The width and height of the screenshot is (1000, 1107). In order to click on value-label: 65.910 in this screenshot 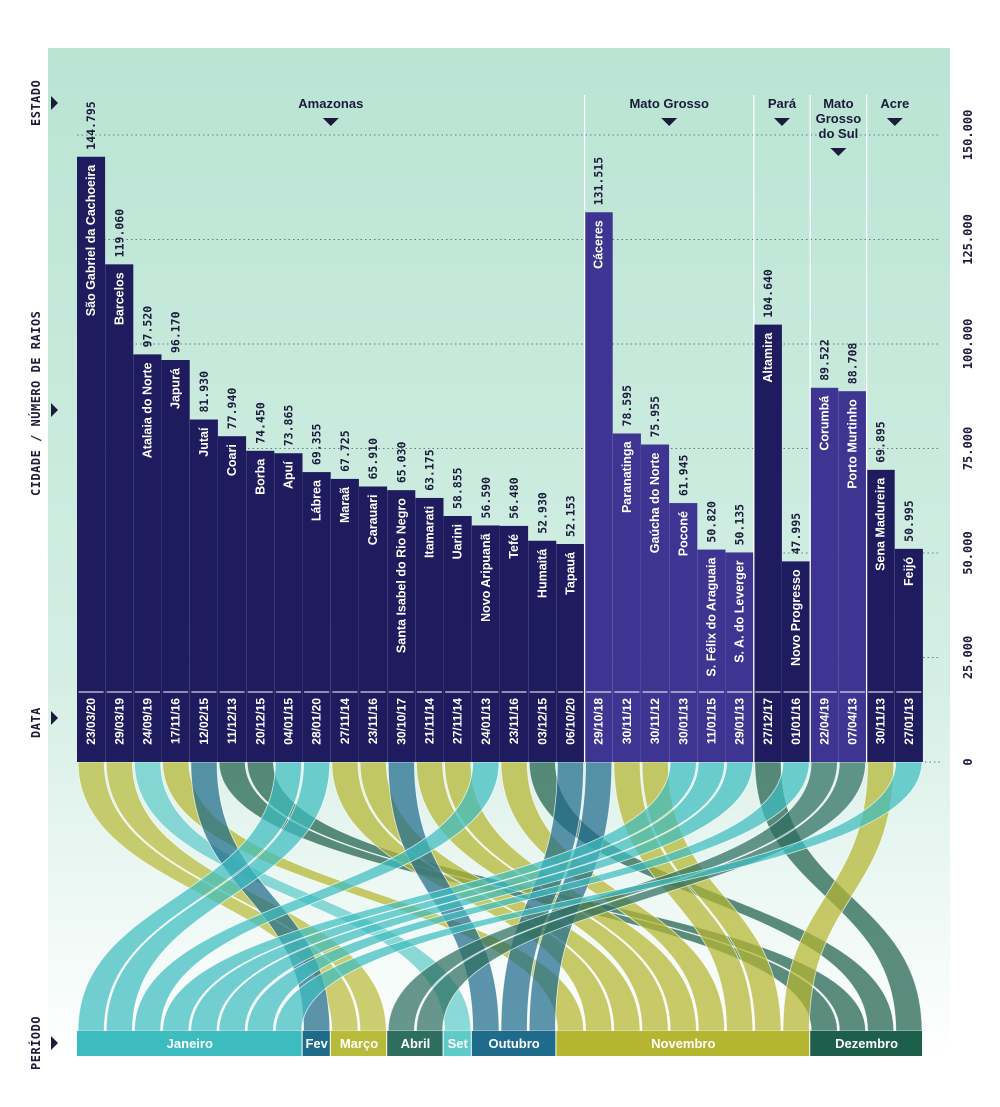, I will do `click(373, 459)`.